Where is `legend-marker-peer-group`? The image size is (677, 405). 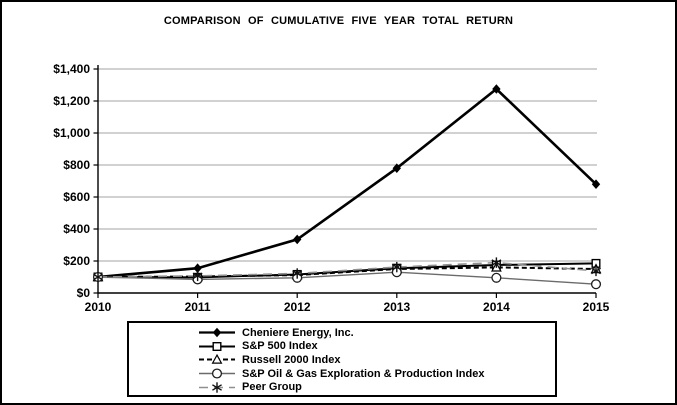 legend-marker-peer-group is located at coordinates (217, 387).